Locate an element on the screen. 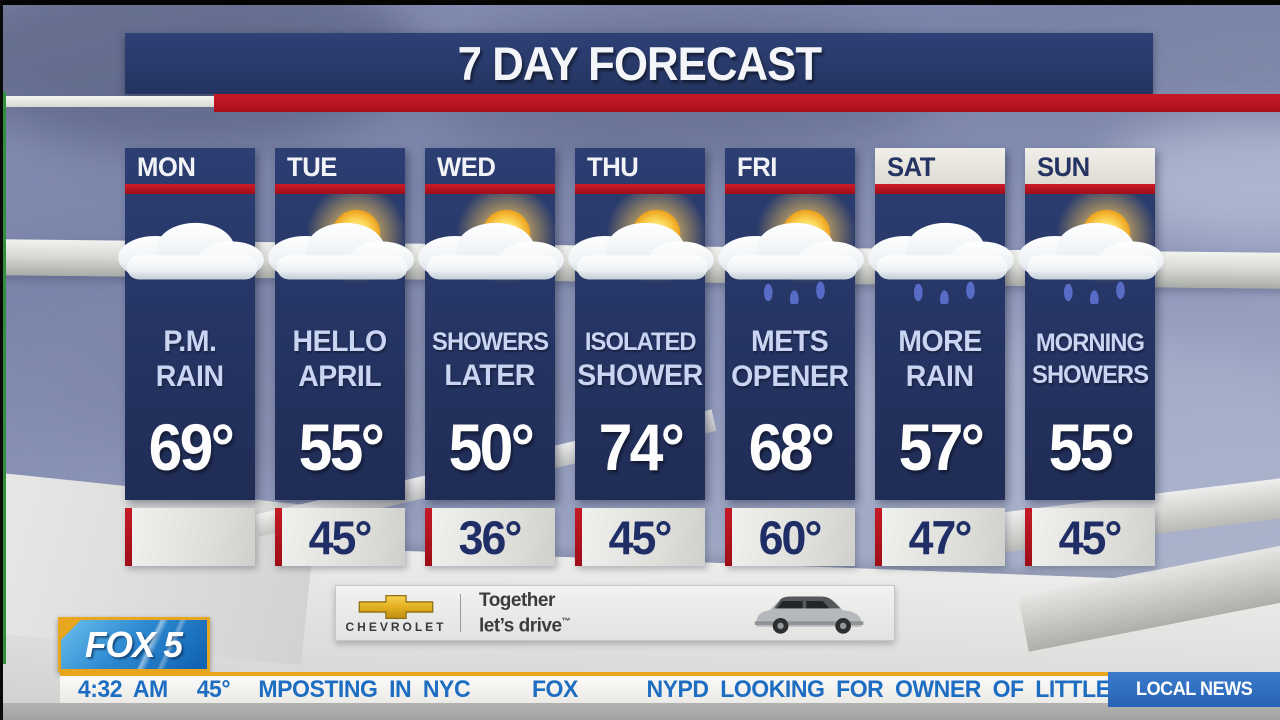 The width and height of the screenshot is (1280, 720). condition-text: P.M. RAIN is located at coordinates (190, 359).